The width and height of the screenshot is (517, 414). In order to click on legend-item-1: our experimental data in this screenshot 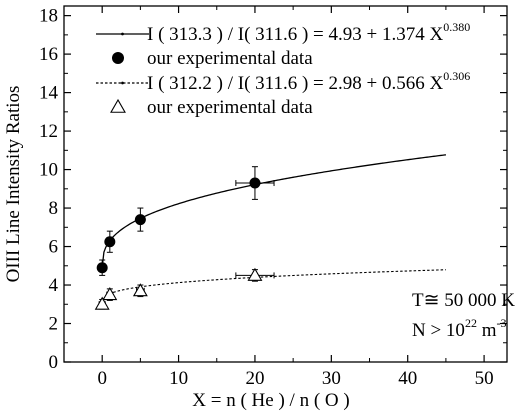, I will do `click(212, 58)`.